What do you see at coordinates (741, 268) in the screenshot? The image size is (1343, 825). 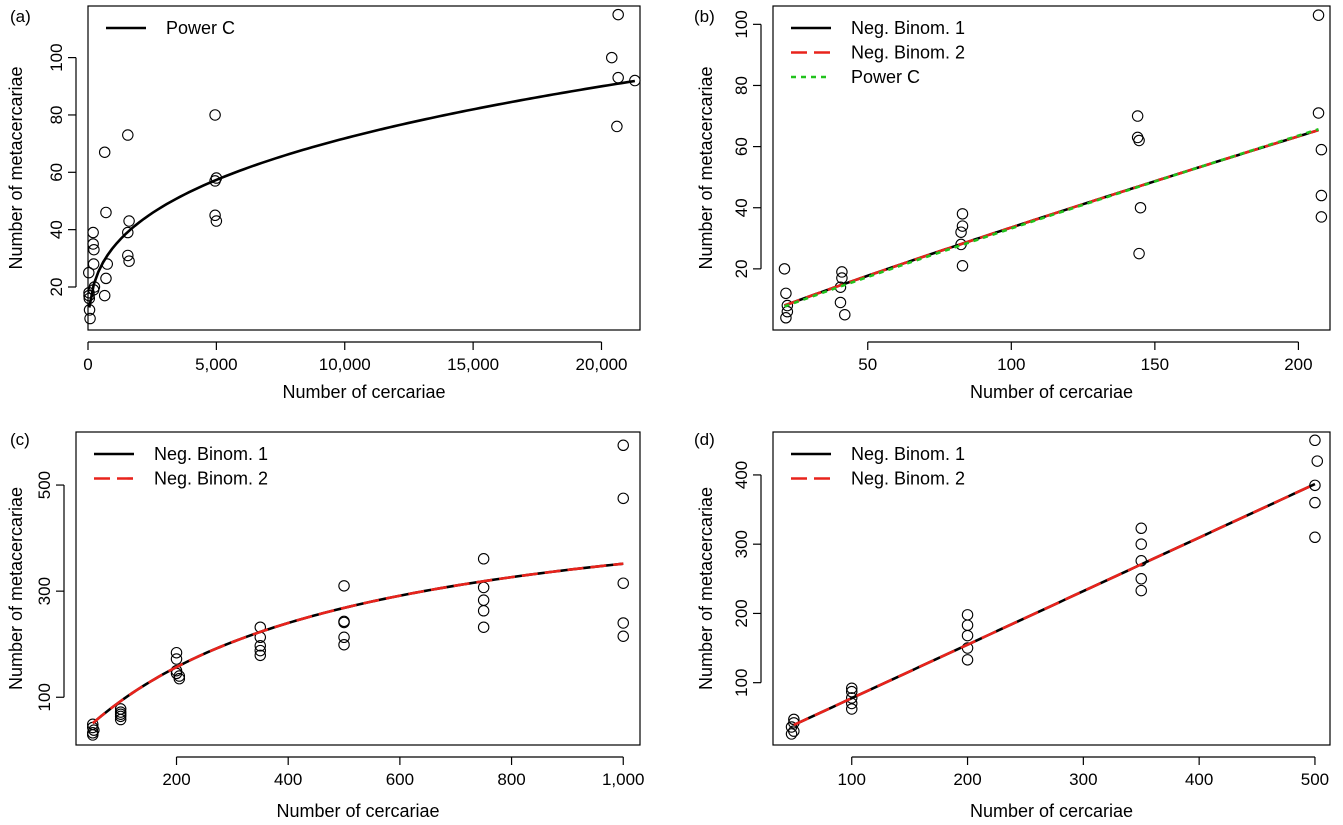 I see `y-tick-label: 20` at bounding box center [741, 268].